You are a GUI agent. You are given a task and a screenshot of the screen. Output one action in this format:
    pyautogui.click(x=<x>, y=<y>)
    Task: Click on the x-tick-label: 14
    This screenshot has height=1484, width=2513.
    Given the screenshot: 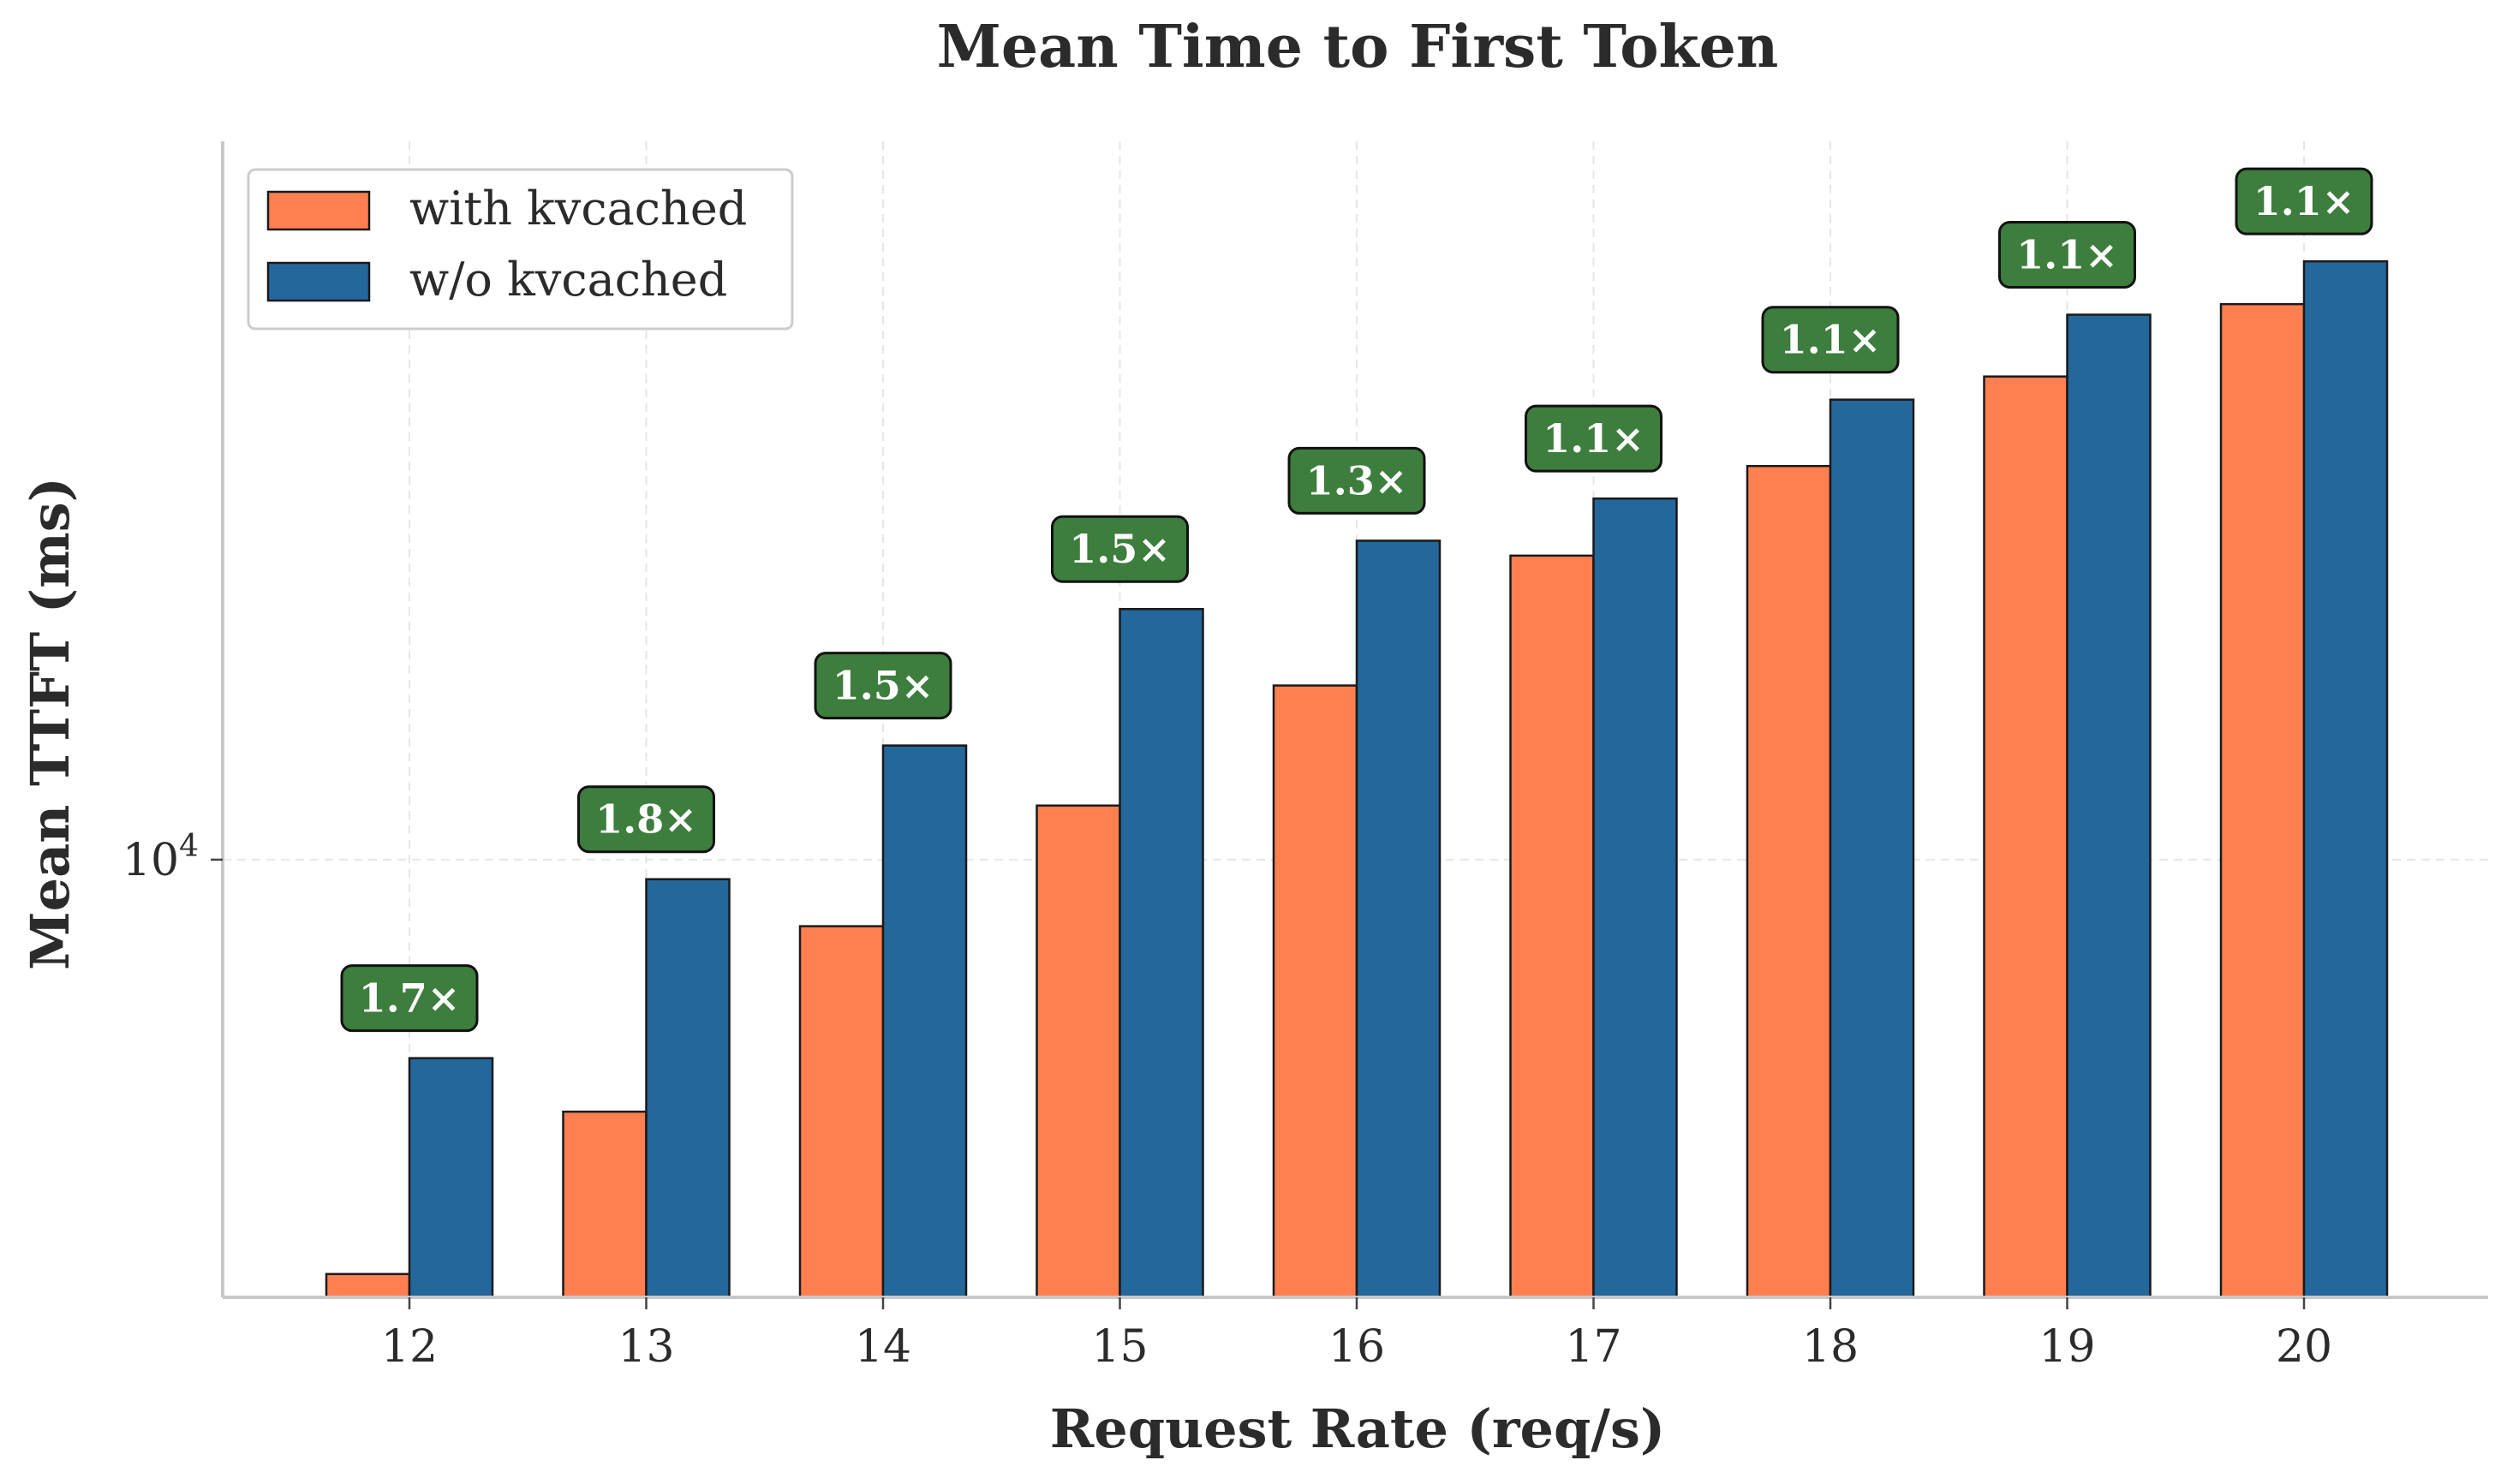 What is the action you would take?
    pyautogui.click(x=883, y=1347)
    